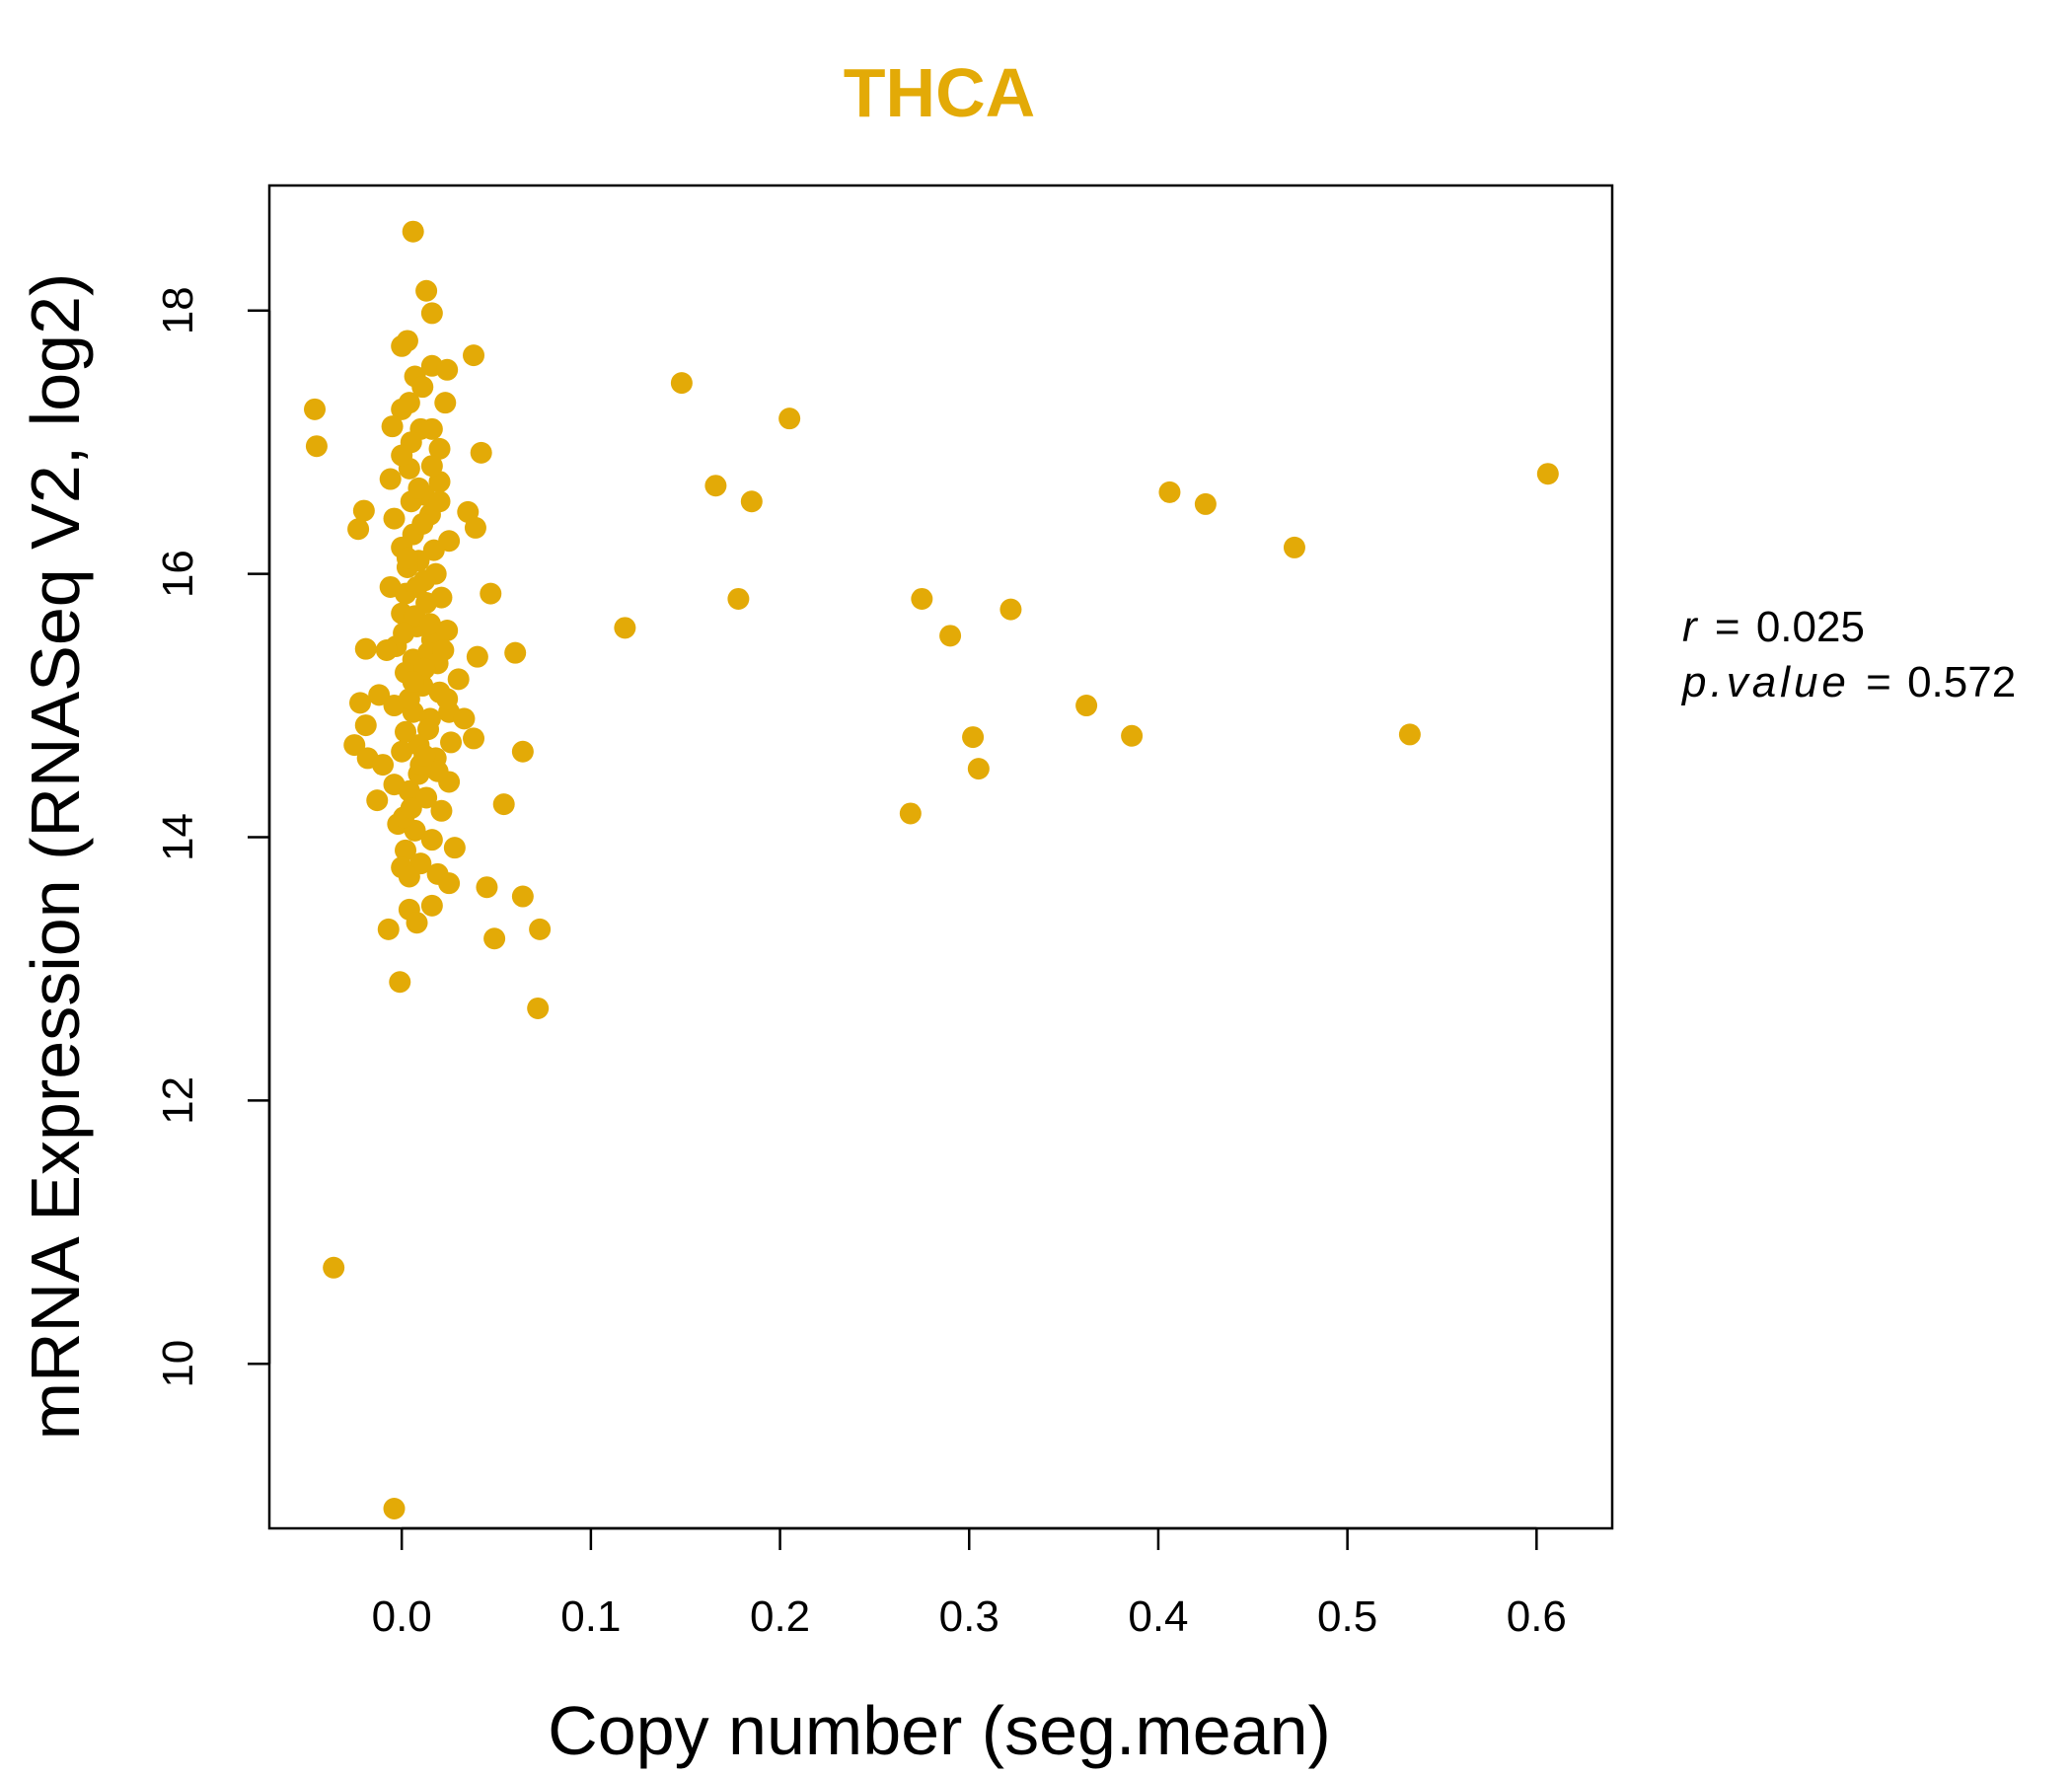  I want to click on p-equals: =, so click(1879, 682).